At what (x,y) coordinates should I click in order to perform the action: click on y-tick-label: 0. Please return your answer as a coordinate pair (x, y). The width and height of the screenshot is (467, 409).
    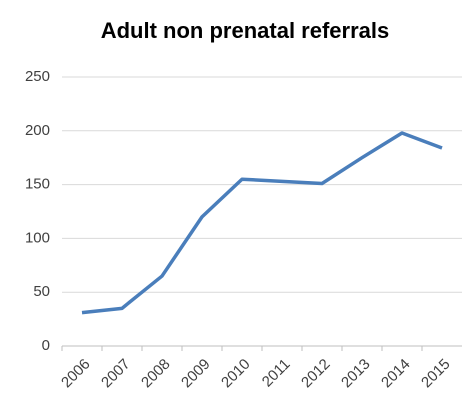
    Looking at the image, I should click on (46, 345).